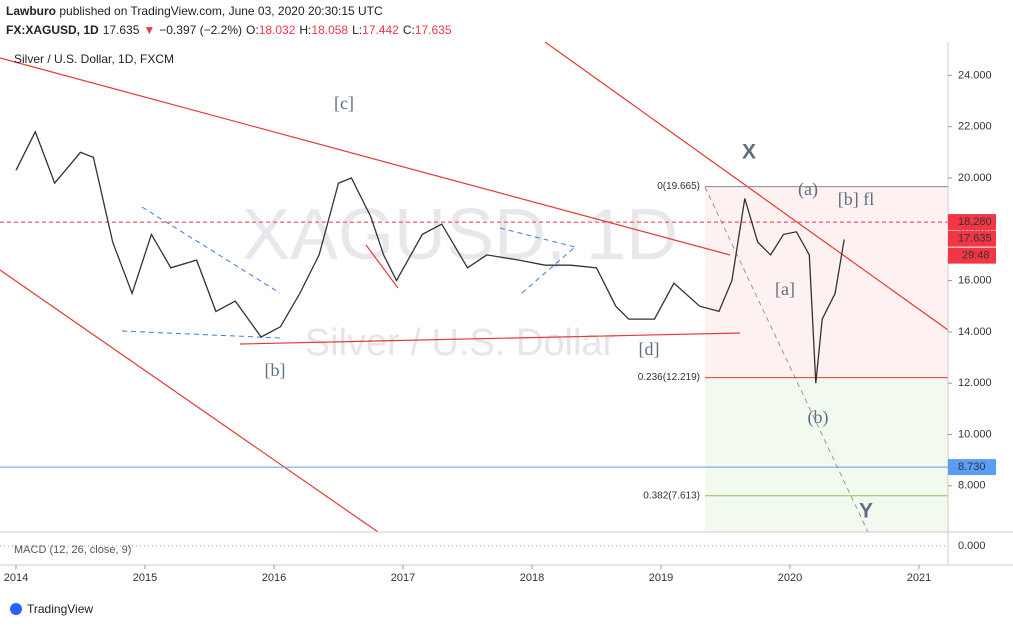 The height and width of the screenshot is (633, 1013). Describe the element at coordinates (975, 222) in the screenshot. I see `price-label: 18.280` at that location.